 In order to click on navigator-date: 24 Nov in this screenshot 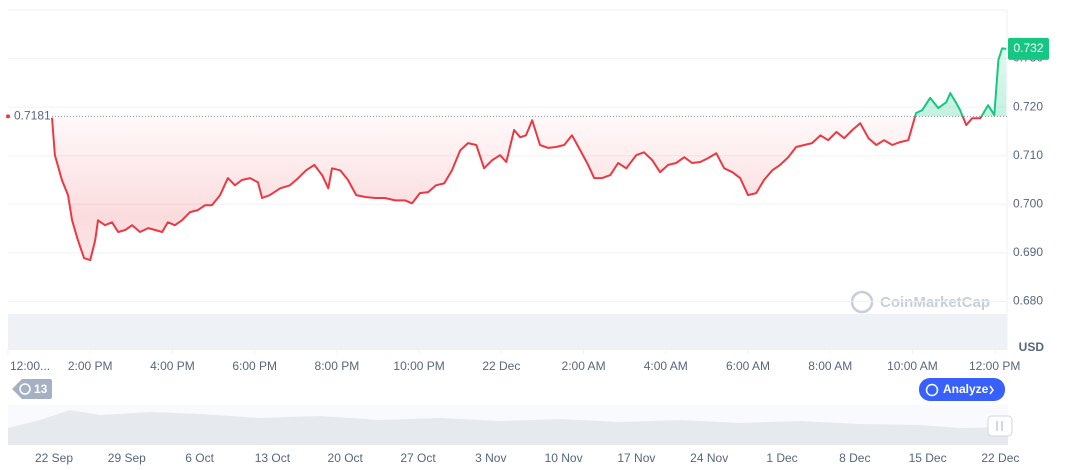, I will do `click(709, 458)`.